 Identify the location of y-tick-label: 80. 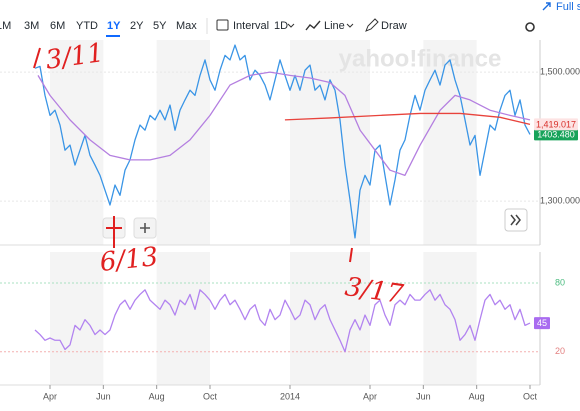
(560, 282).